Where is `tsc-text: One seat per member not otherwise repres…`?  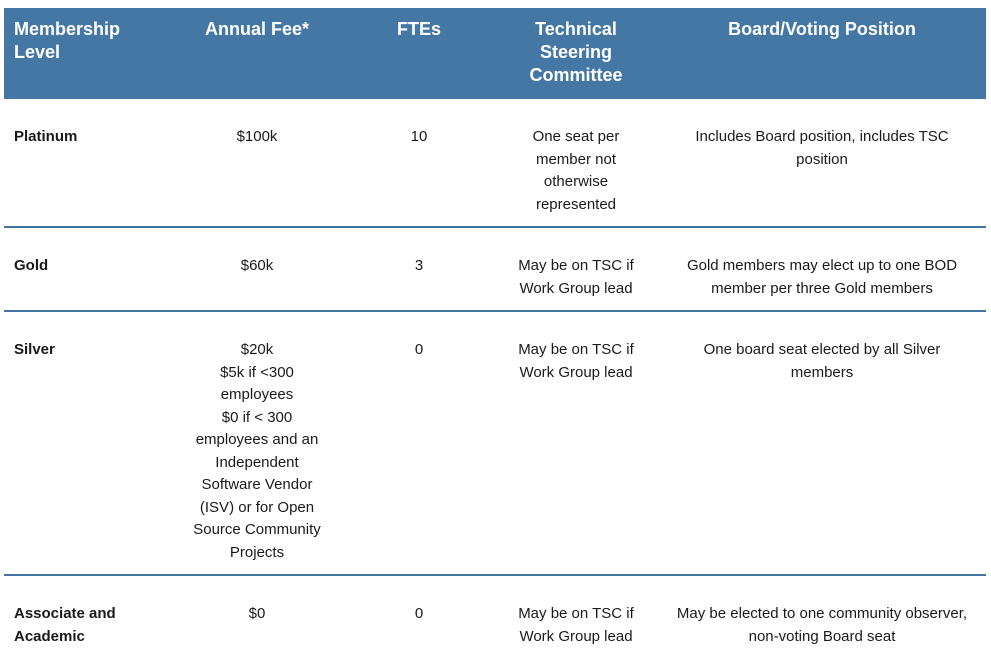 tsc-text: One seat per member not otherwise repres… is located at coordinates (576, 170).